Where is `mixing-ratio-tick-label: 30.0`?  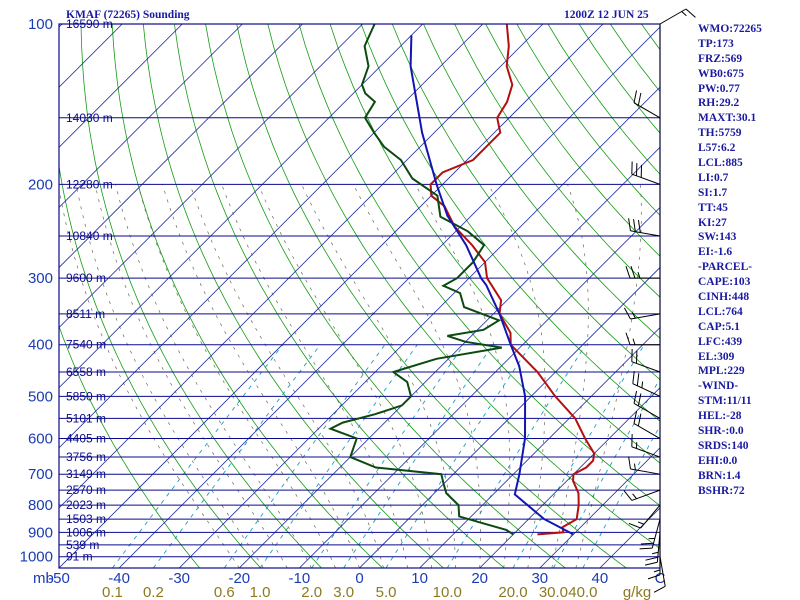
mixing-ratio-tick-label: 30.0 is located at coordinates (553, 592).